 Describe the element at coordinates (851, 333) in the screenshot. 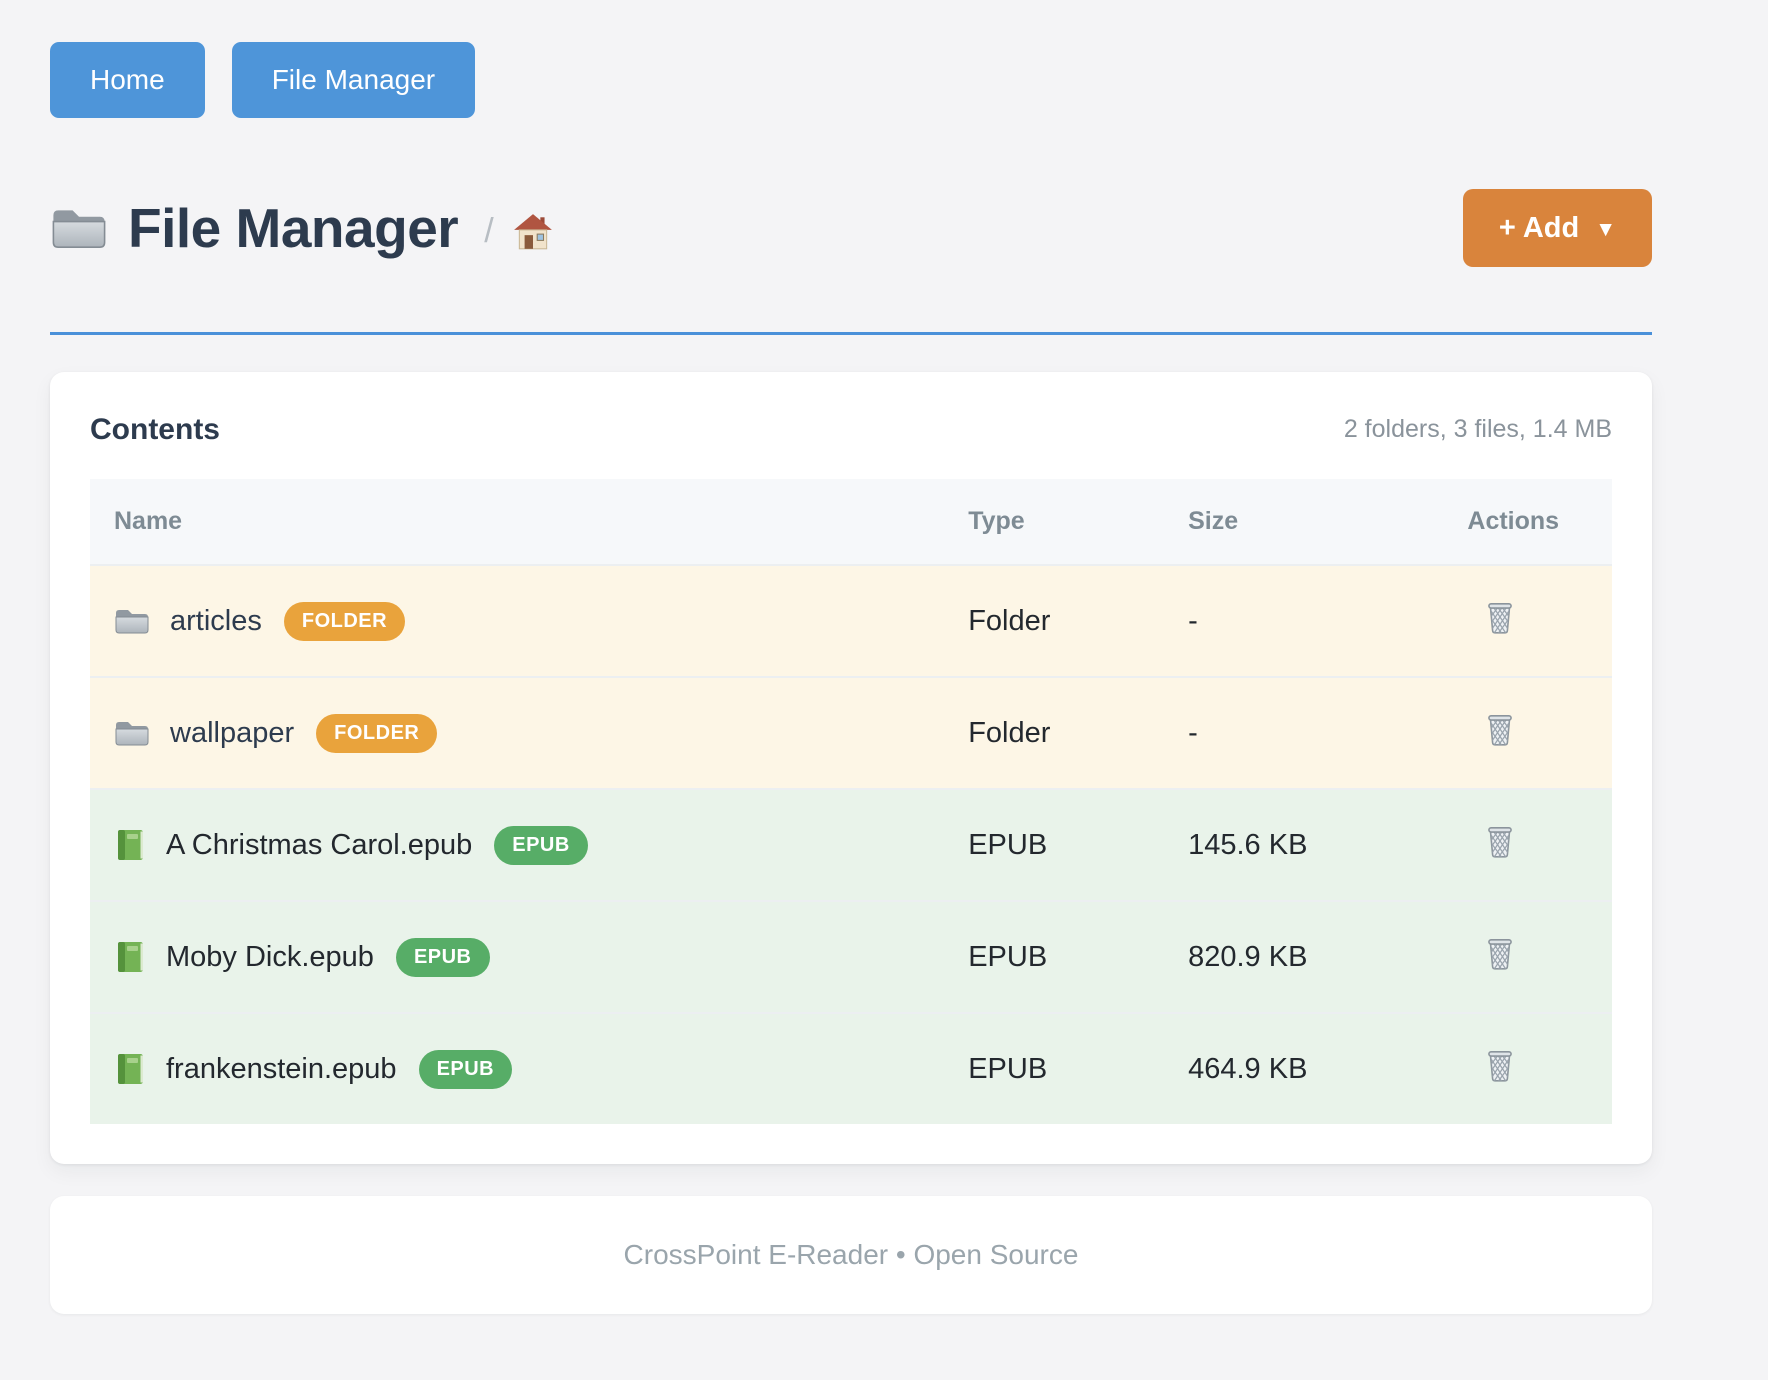

I see `title-divider` at that location.